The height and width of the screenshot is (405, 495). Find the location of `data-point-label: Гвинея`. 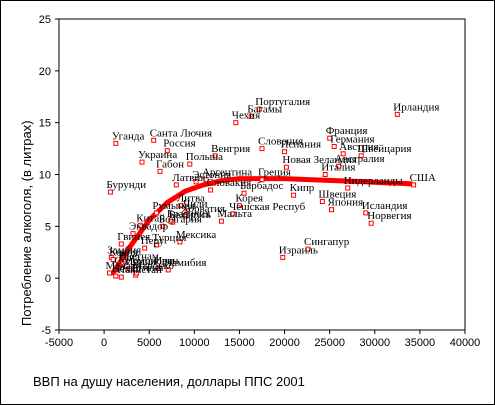

data-point-label: Гвинея is located at coordinates (133, 237).